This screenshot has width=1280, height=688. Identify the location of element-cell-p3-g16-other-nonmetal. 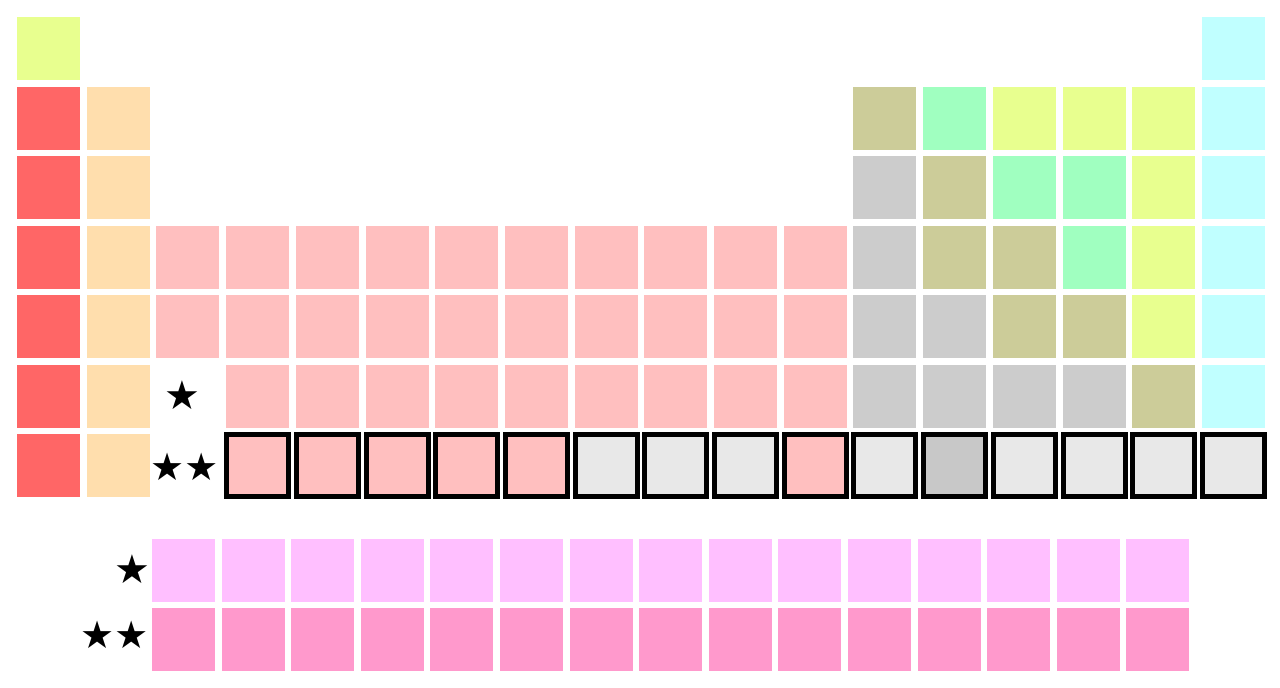
(1094, 187).